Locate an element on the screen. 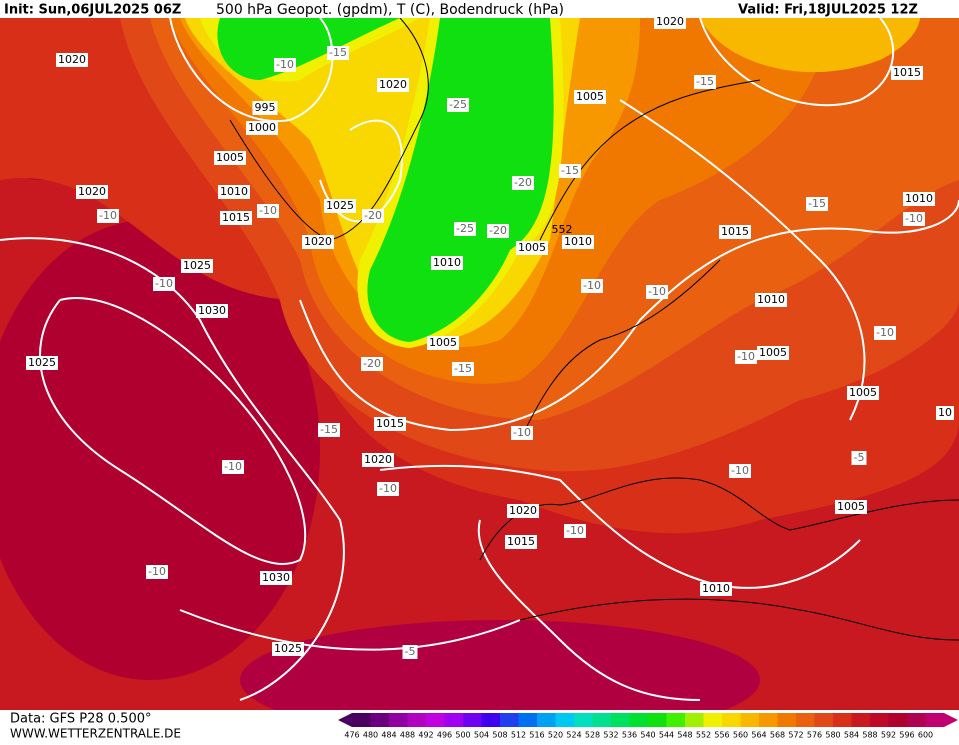 The width and height of the screenshot is (959, 745). colorbar-label: 544 is located at coordinates (666, 735).